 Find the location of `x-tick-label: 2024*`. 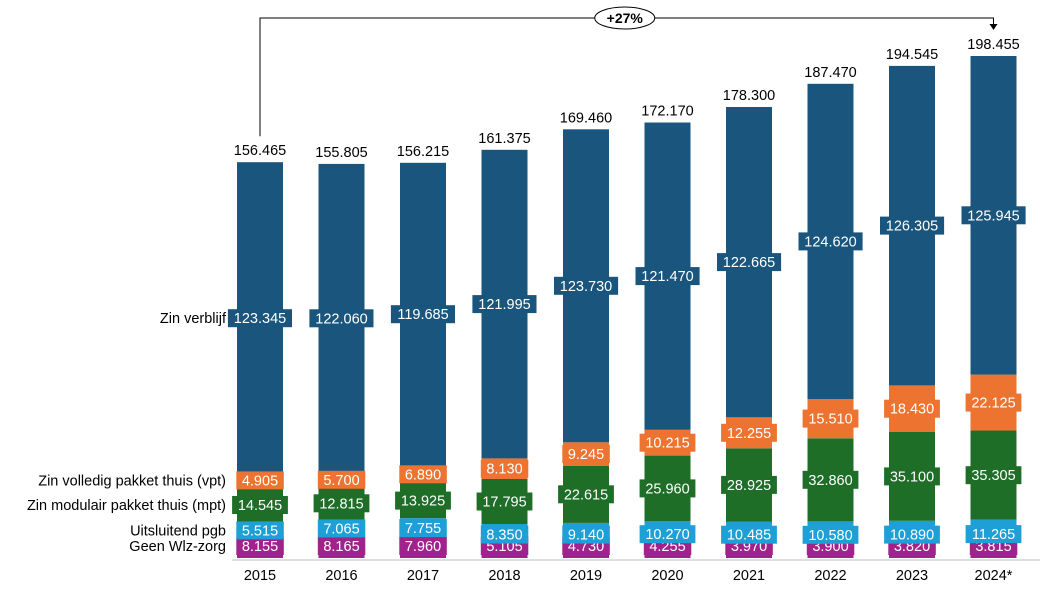

x-tick-label: 2024* is located at coordinates (994, 576).